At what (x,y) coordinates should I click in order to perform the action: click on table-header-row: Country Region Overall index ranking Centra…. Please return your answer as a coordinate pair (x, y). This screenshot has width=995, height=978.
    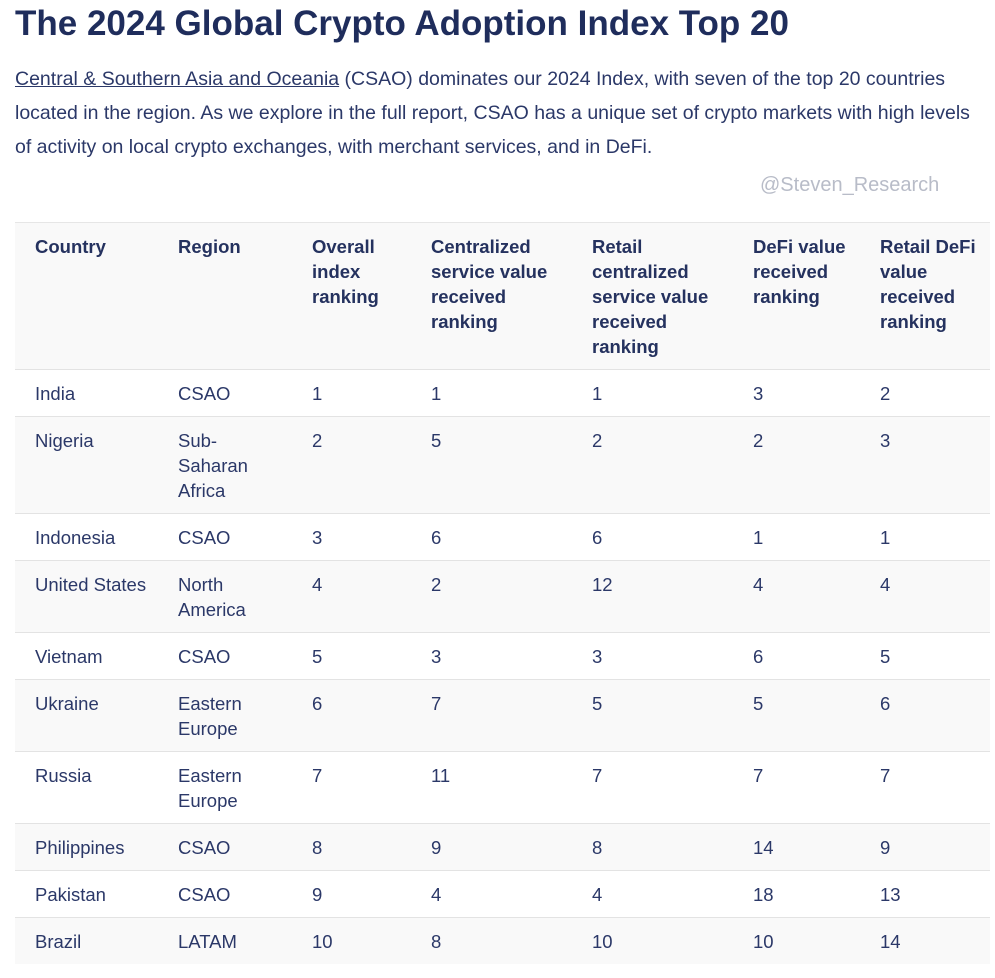
    Looking at the image, I should click on (502, 296).